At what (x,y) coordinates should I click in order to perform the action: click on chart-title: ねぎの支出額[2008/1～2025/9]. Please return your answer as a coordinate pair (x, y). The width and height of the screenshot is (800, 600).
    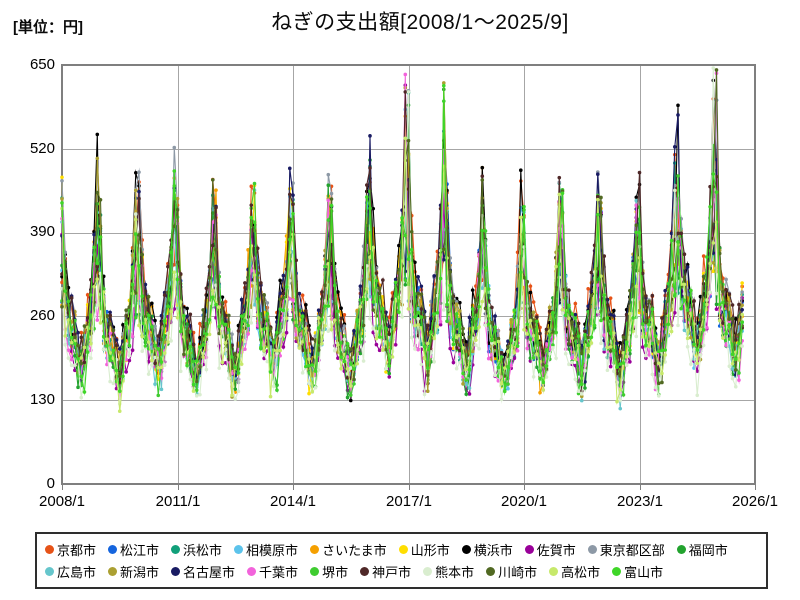
    Looking at the image, I should click on (420, 22).